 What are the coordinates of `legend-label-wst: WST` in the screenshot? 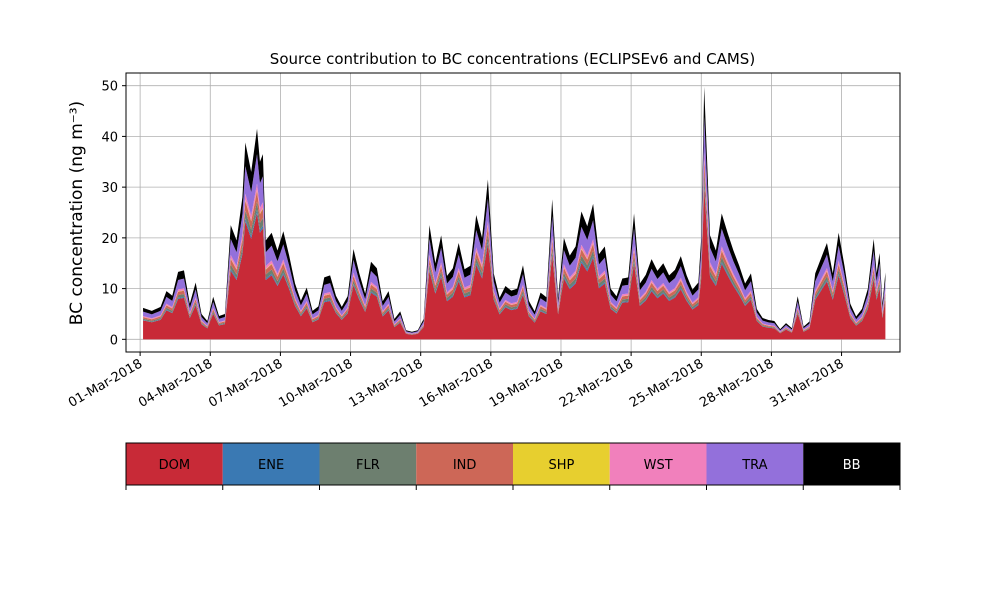 It's located at (658, 465).